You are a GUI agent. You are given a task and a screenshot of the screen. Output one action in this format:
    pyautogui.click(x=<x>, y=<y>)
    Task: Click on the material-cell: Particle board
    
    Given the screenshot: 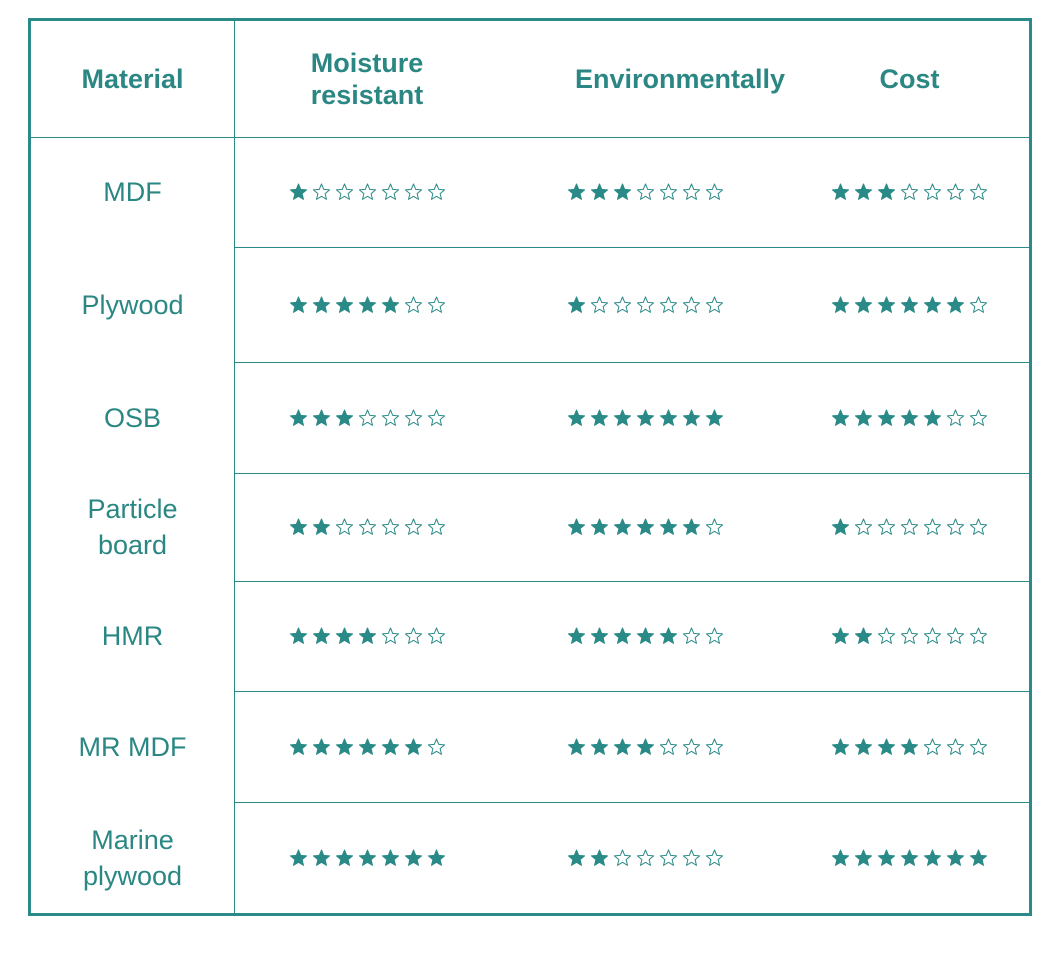 What is the action you would take?
    pyautogui.click(x=132, y=527)
    